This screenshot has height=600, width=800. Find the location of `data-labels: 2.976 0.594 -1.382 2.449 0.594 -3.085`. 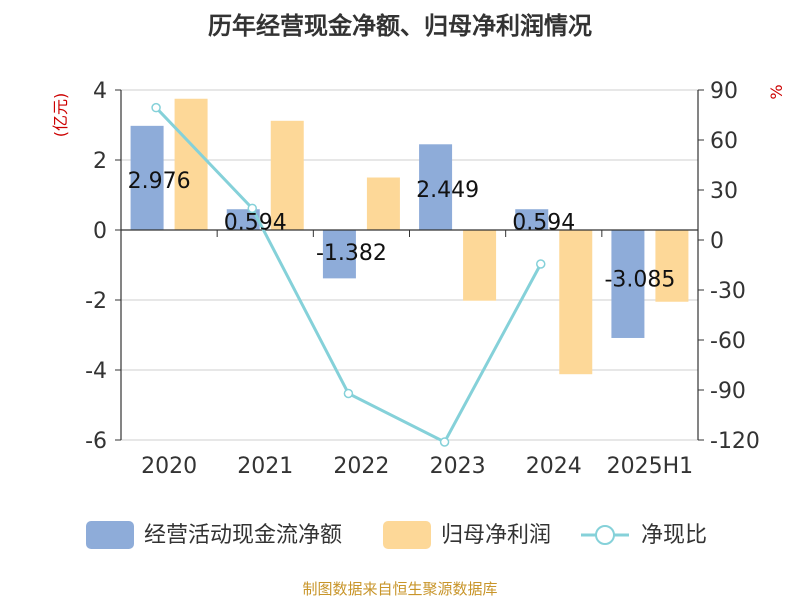

data-labels: 2.976 0.594 -1.382 2.449 0.594 -3.085 is located at coordinates (402, 231).